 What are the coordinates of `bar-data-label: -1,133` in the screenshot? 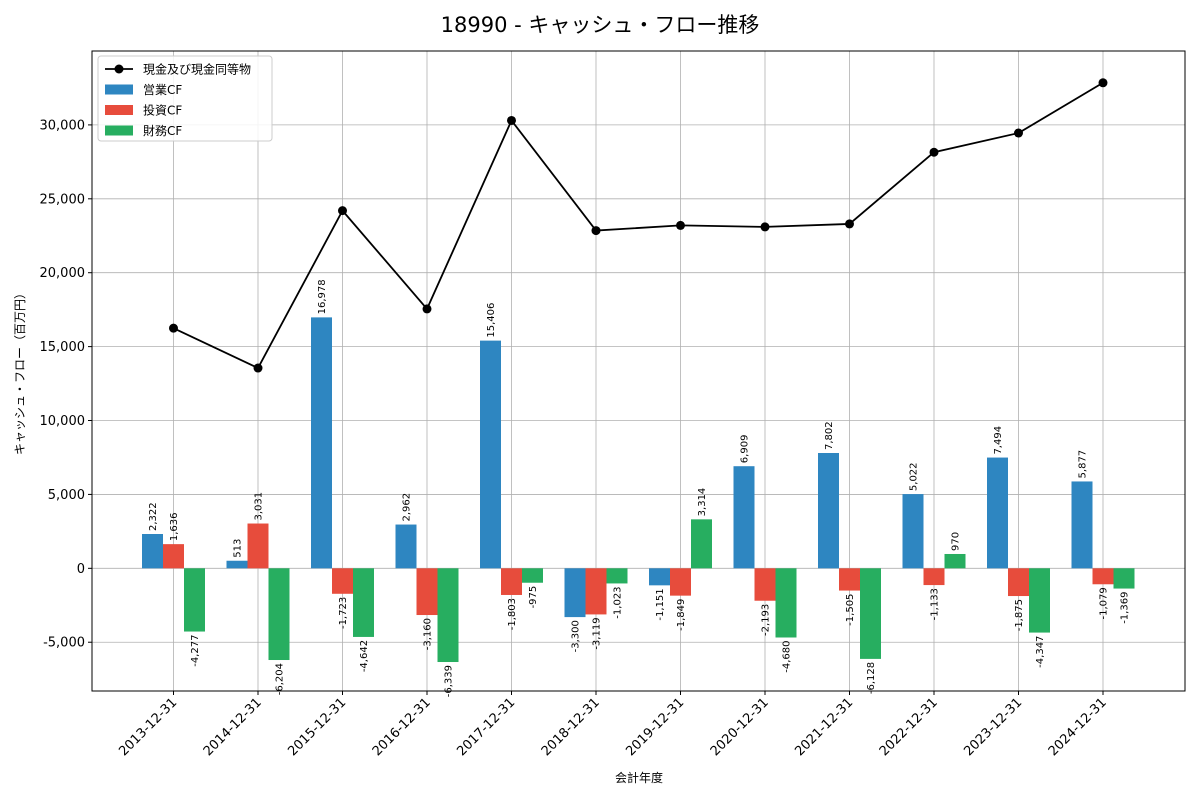 It's located at (935, 604).